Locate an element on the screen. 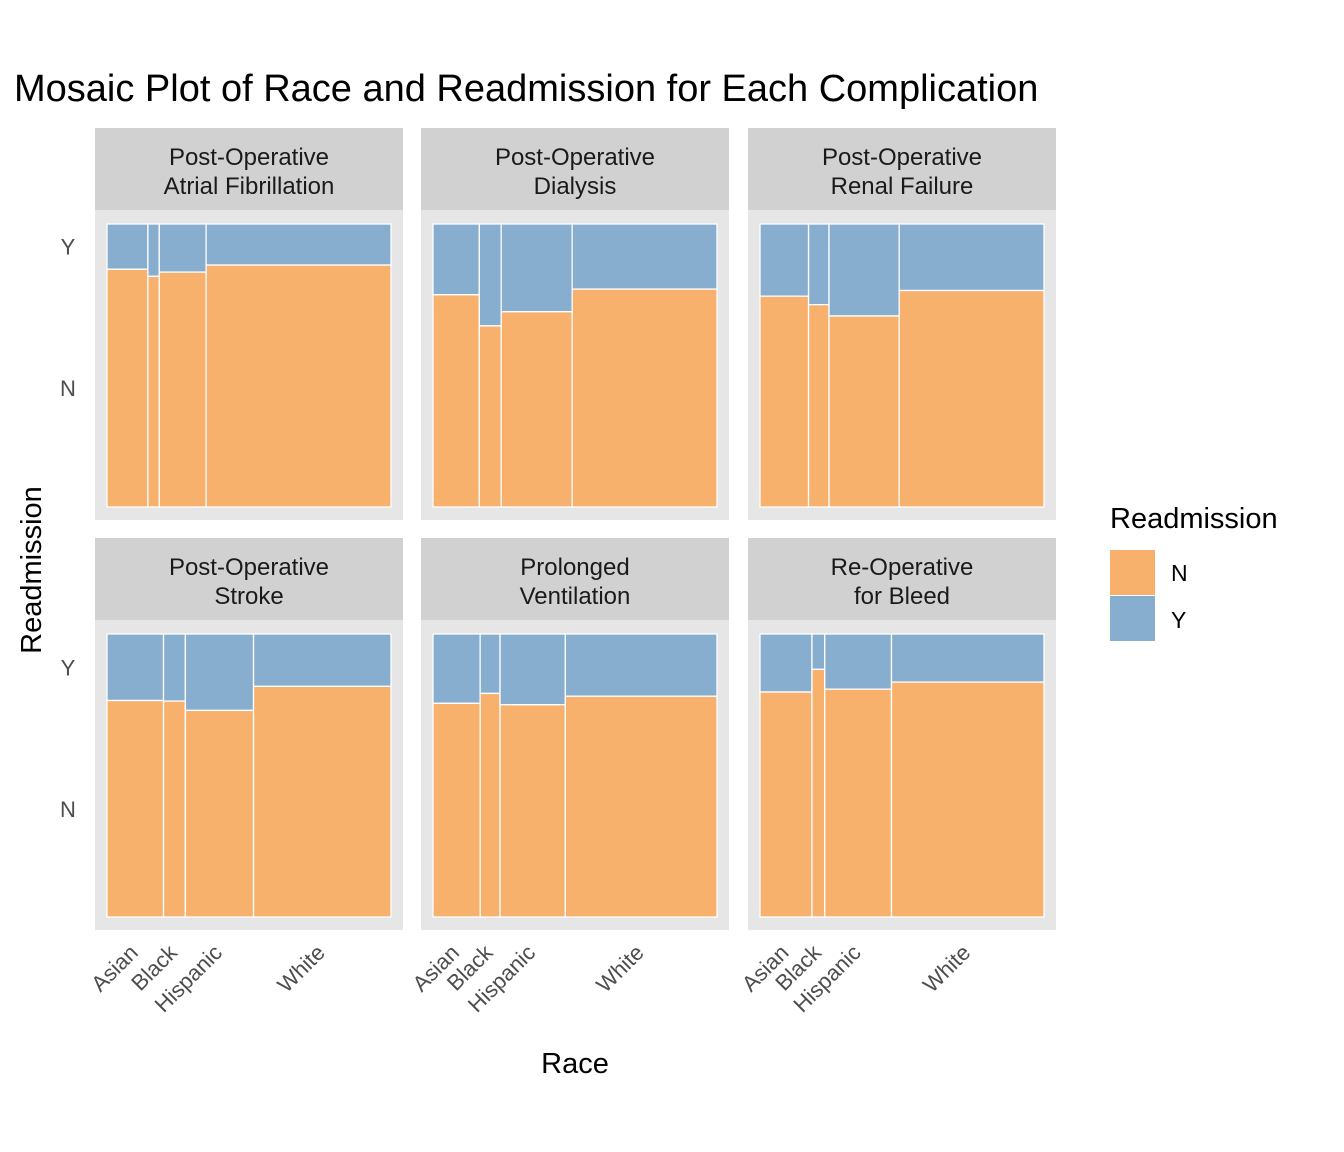 The height and width of the screenshot is (1152, 1344). legend: Readmission N Y is located at coordinates (1194, 572).